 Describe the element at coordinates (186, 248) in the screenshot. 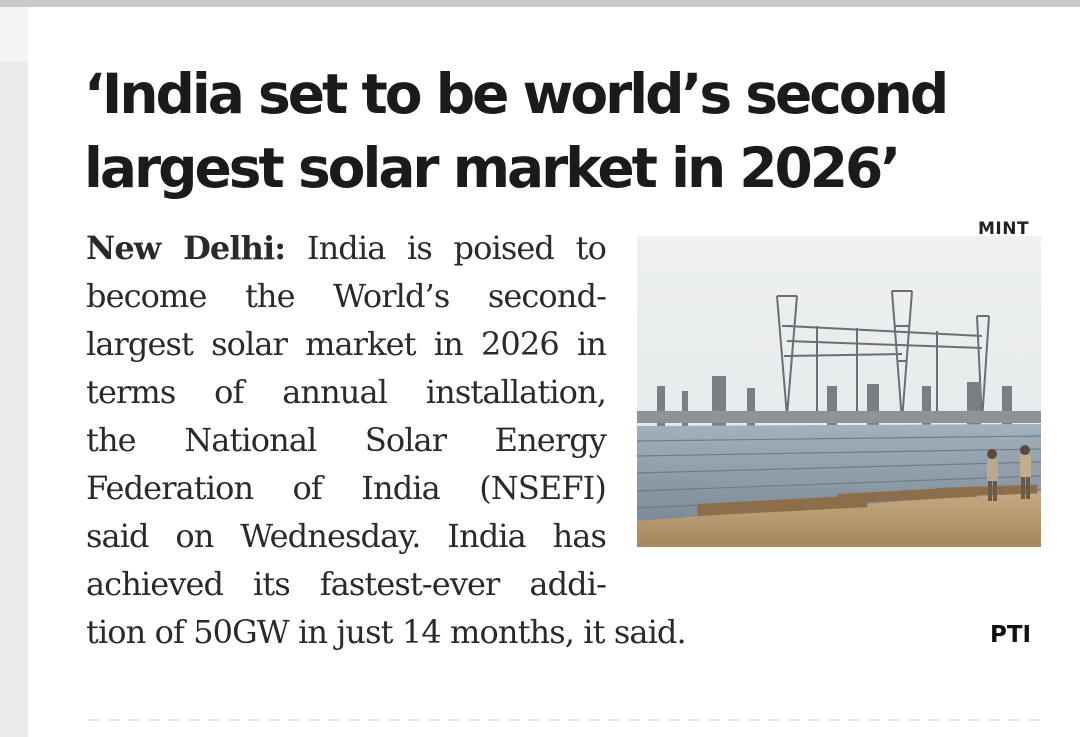

I see `dateline: New Delhi:` at that location.